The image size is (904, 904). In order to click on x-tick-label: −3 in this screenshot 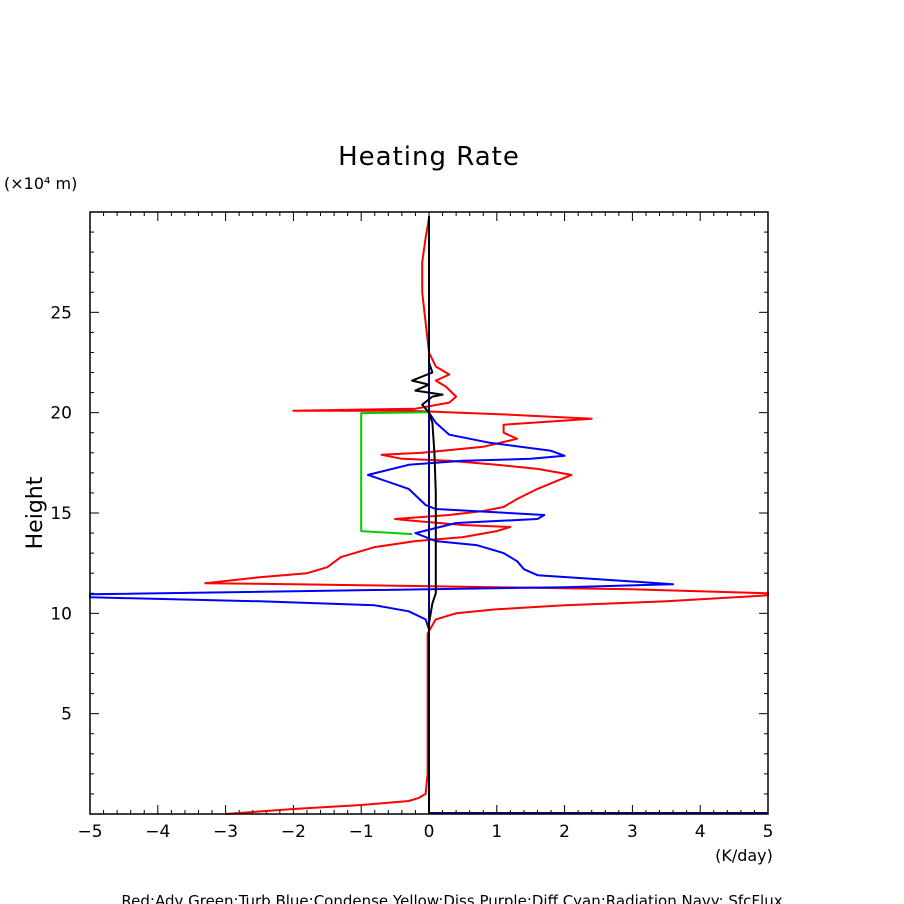, I will do `click(225, 832)`.